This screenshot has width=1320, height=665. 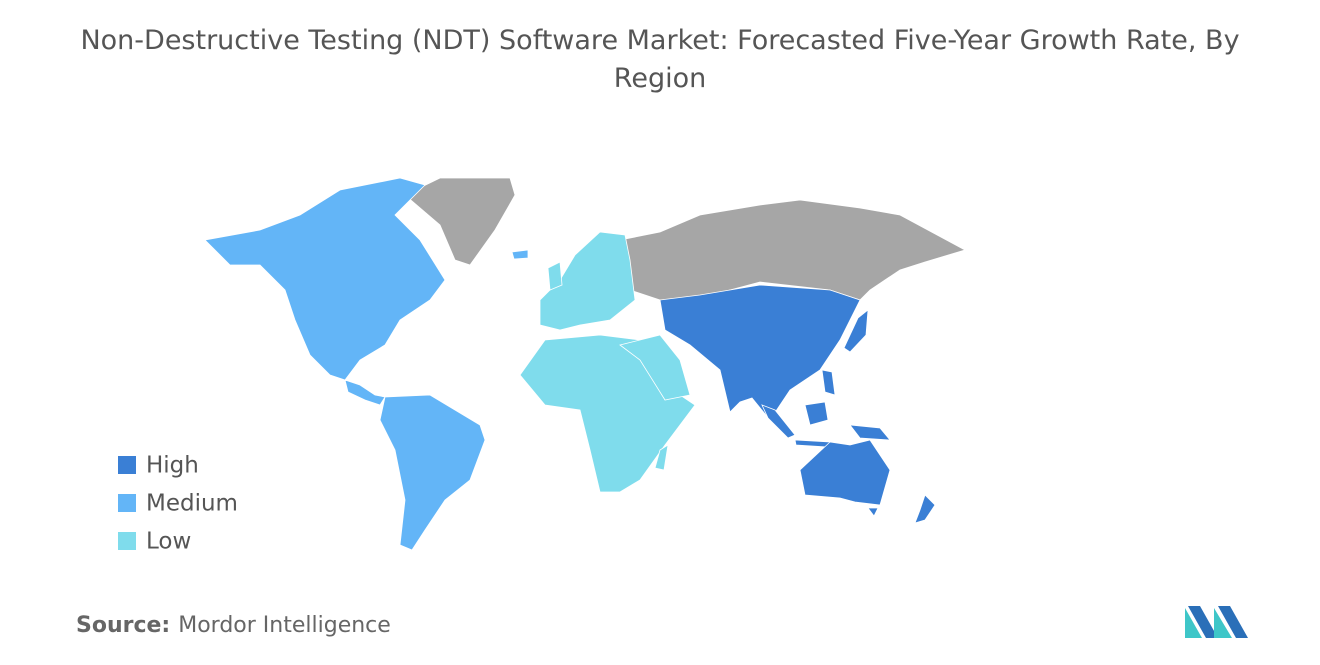 What do you see at coordinates (172, 466) in the screenshot?
I see `legend-label: High` at bounding box center [172, 466].